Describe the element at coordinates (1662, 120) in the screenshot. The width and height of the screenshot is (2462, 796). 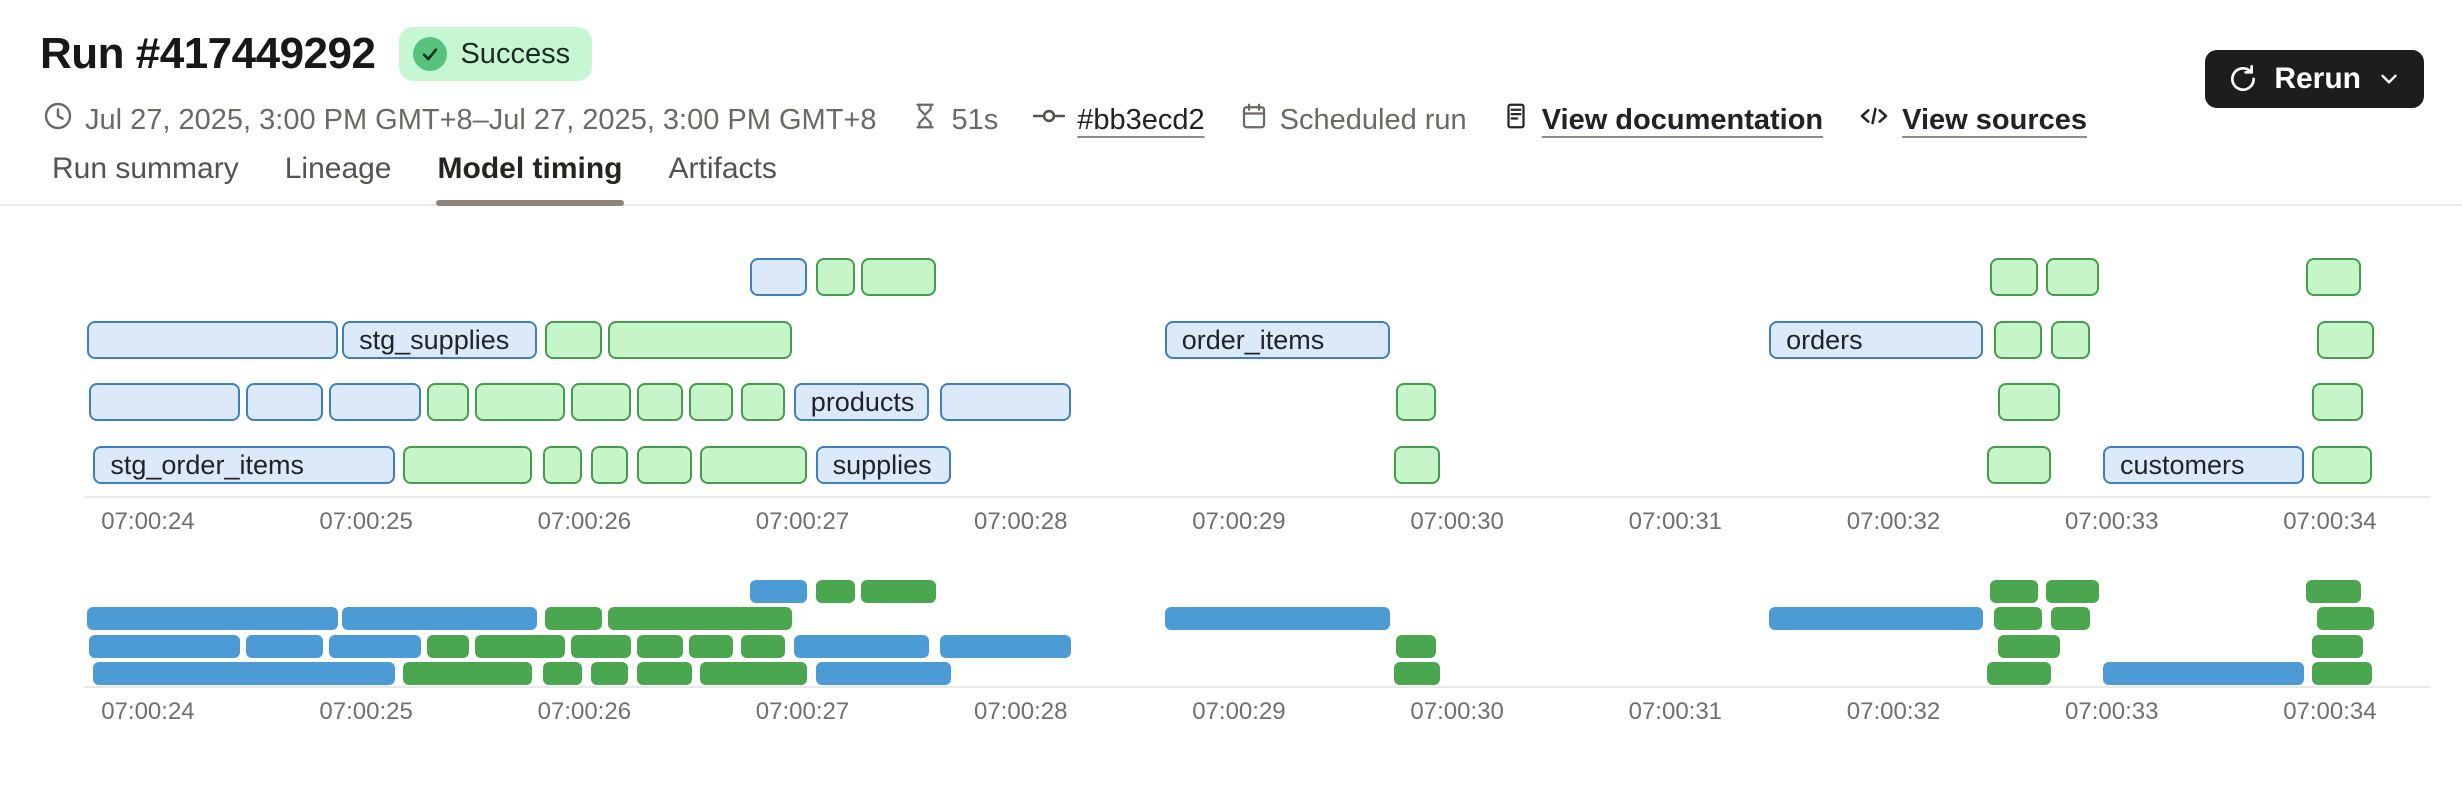
I see `view-documentation-link: View documentation` at that location.